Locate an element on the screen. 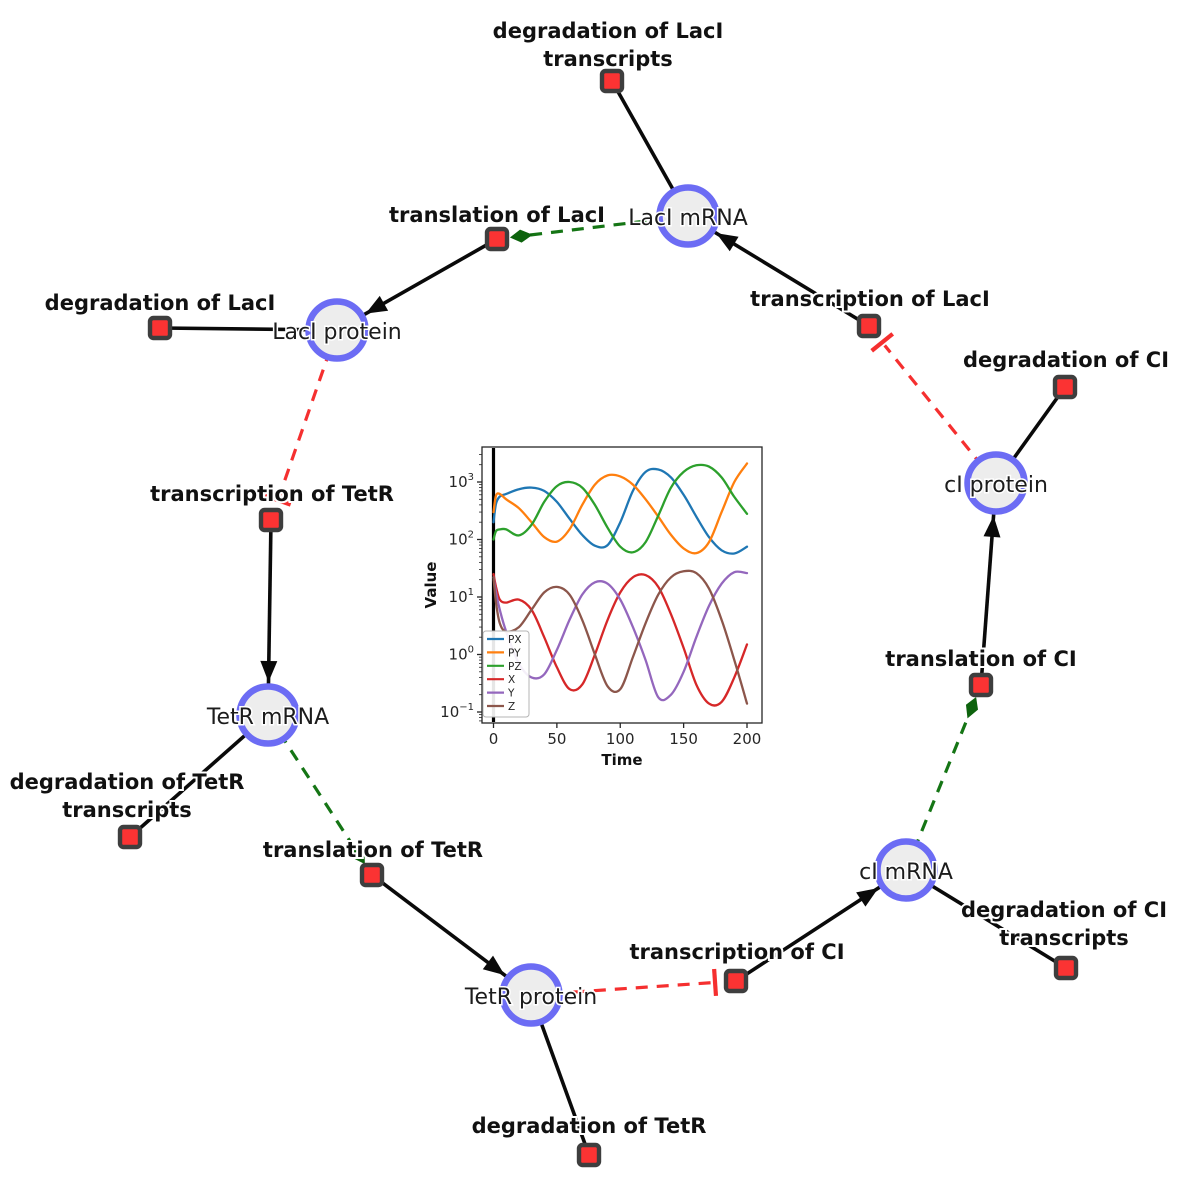 The height and width of the screenshot is (1200, 1189). reaction-node-degradation-of-tetr-transcripts is located at coordinates (130, 837).